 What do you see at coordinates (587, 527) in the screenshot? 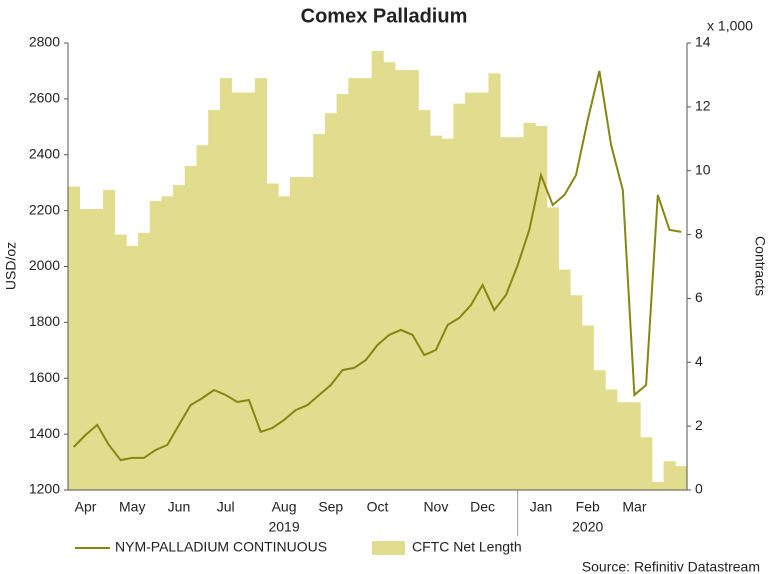
I see `x-group-label: 2020` at bounding box center [587, 527].